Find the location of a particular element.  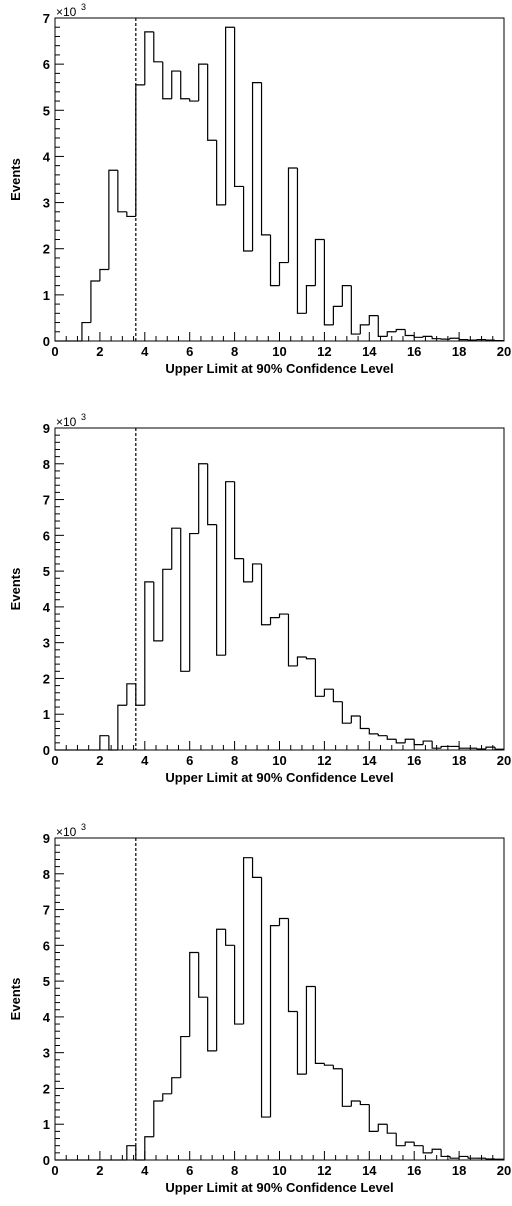

y-tick-label: 4 is located at coordinates (47, 607).